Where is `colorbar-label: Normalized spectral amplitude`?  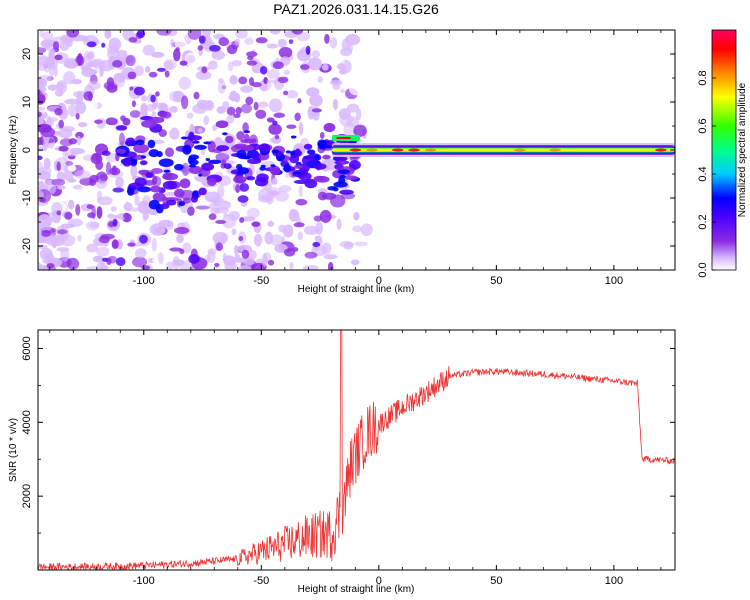
colorbar-label: Normalized spectral amplitude is located at coordinates (742, 149).